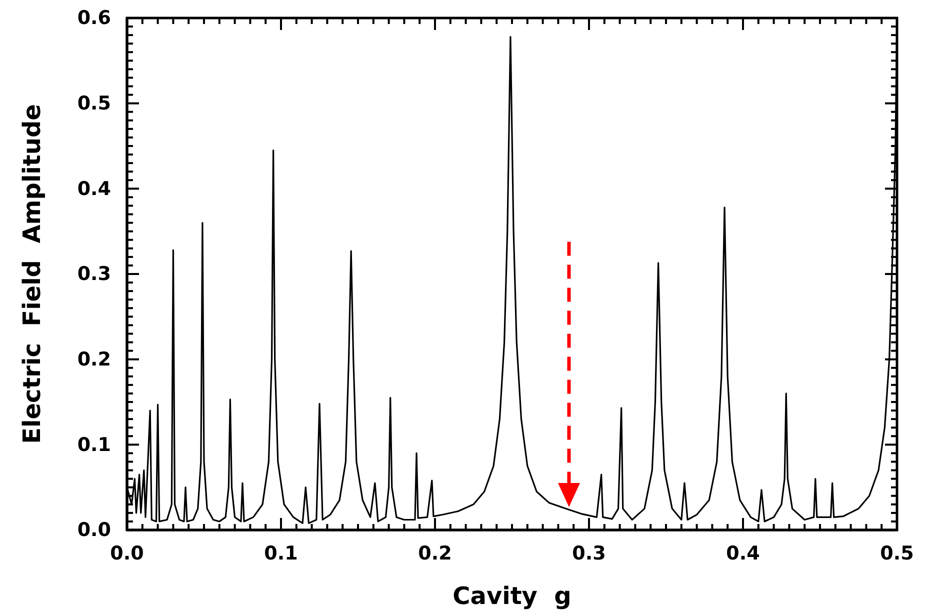 This screenshot has height=610, width=926. I want to click on x-axis-title: Cavity g, so click(512, 596).